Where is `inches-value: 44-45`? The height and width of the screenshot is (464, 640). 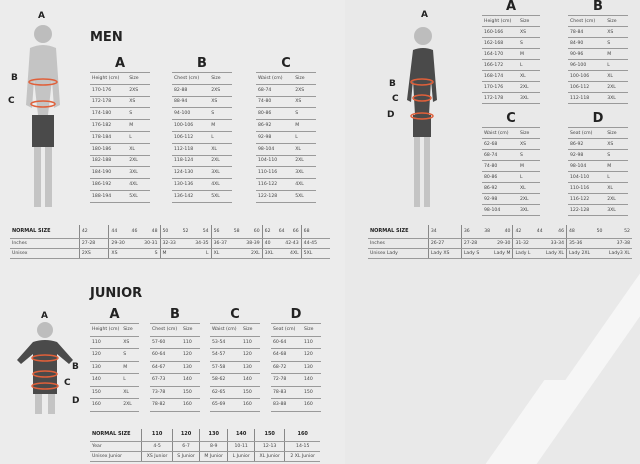 inches-value: 44-45 is located at coordinates (310, 243).